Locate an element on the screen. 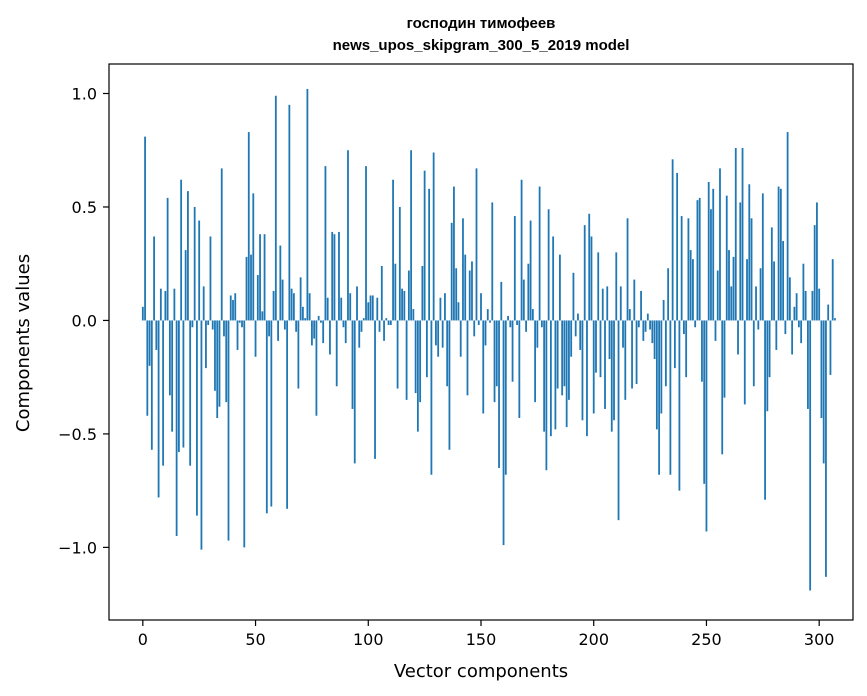 This screenshot has width=867, height=696. y-tick-label-2: 0.0 is located at coordinates (84, 320).